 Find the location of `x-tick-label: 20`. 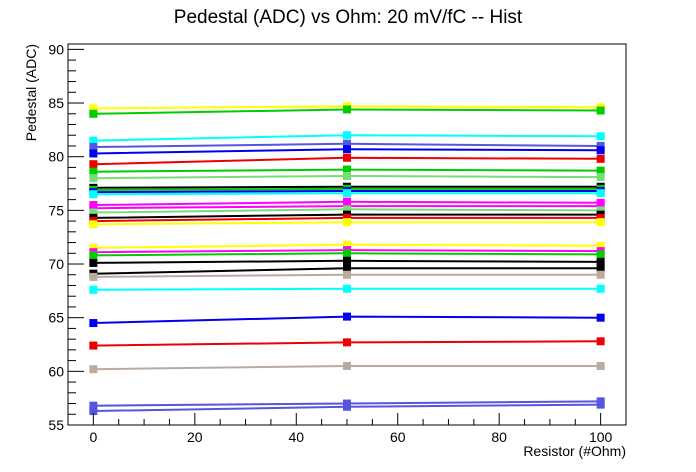

x-tick-label: 20 is located at coordinates (195, 437).